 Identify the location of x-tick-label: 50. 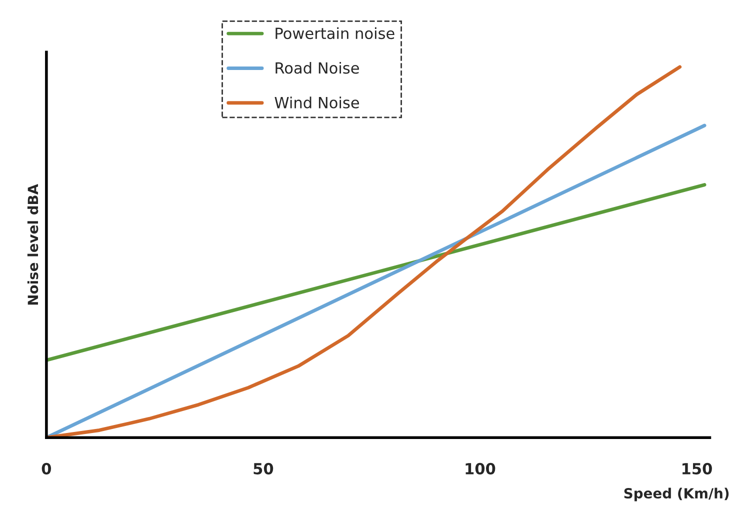
(264, 468).